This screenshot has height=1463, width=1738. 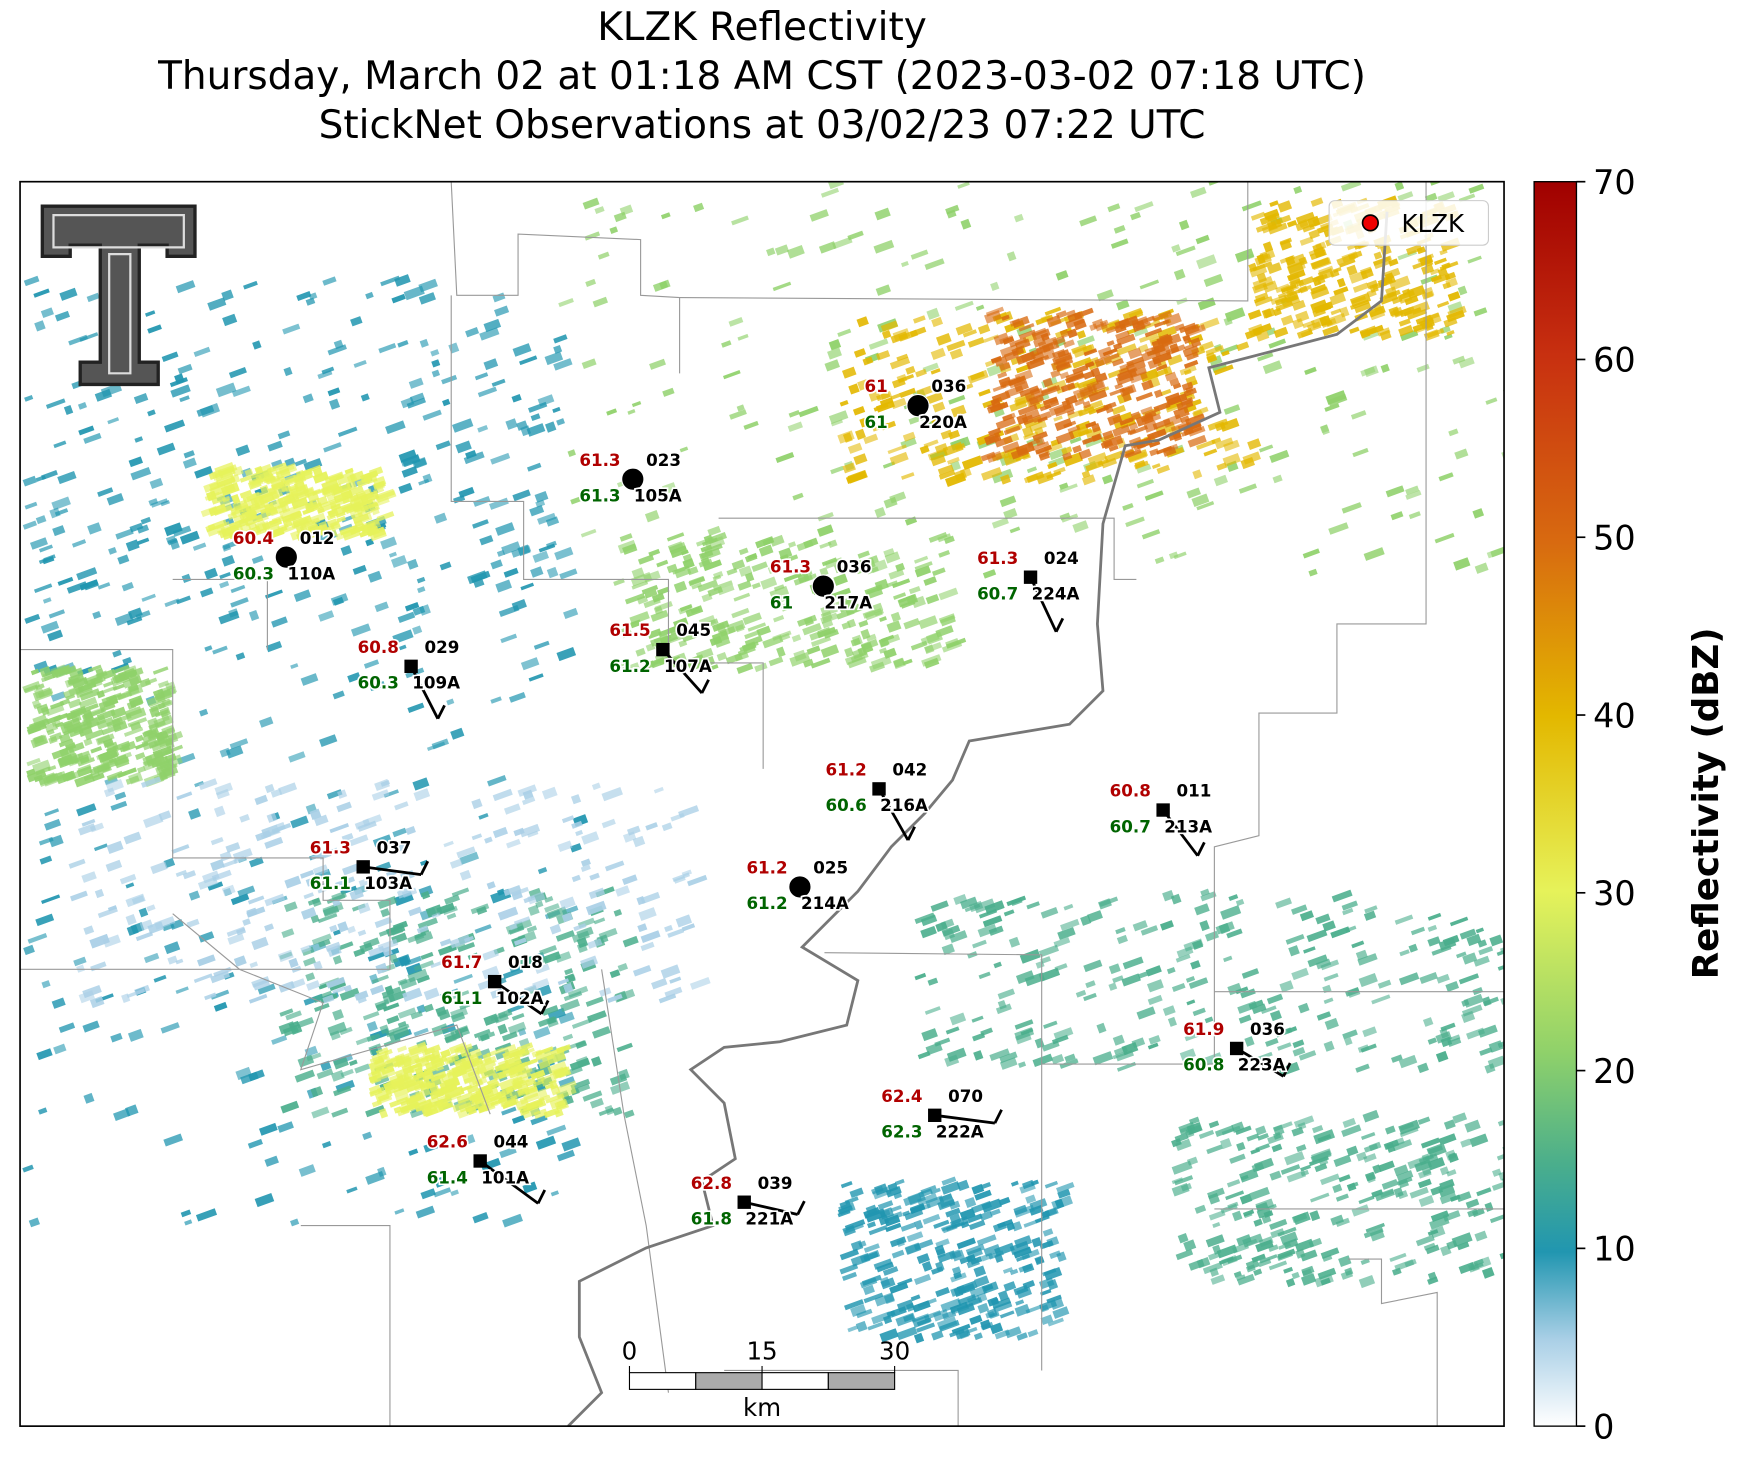 What do you see at coordinates (766, 868) in the screenshot?
I see `temperature: 61.2` at bounding box center [766, 868].